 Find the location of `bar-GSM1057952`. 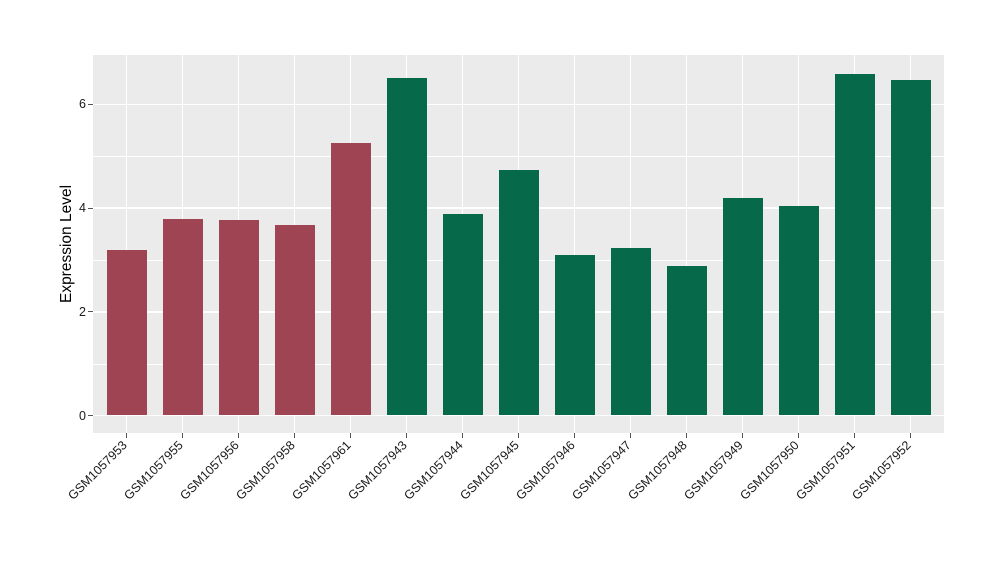

bar-GSM1057952 is located at coordinates (910, 247).